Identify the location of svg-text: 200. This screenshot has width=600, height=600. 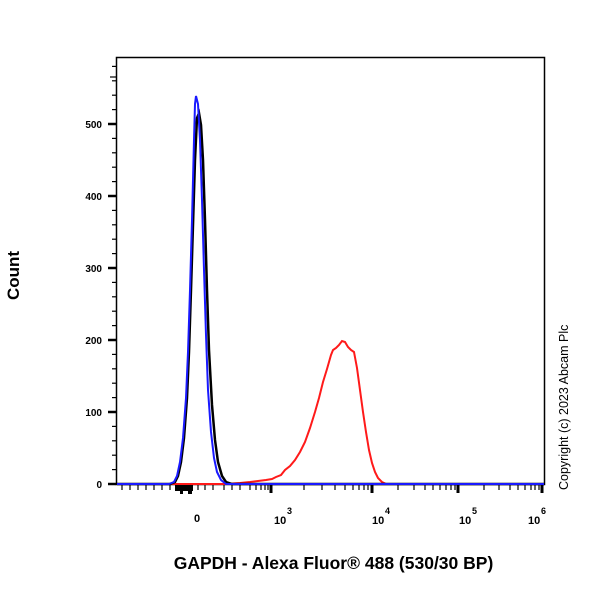
(93, 341).